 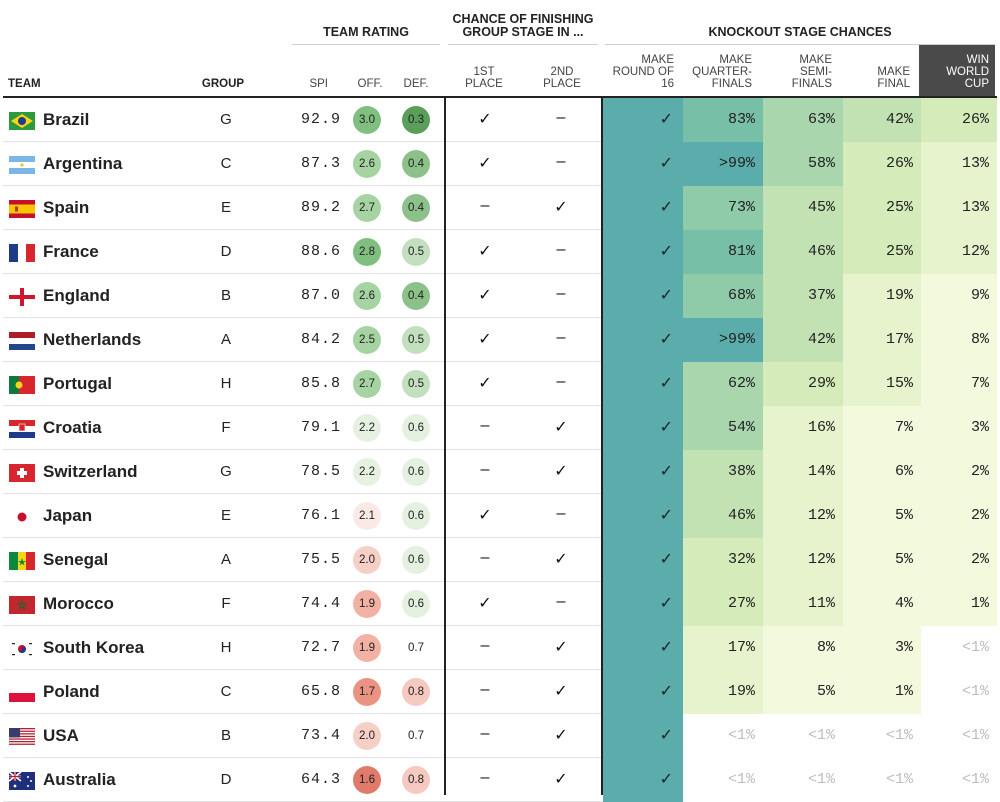 What do you see at coordinates (61, 735) in the screenshot?
I see `team-name: USA` at bounding box center [61, 735].